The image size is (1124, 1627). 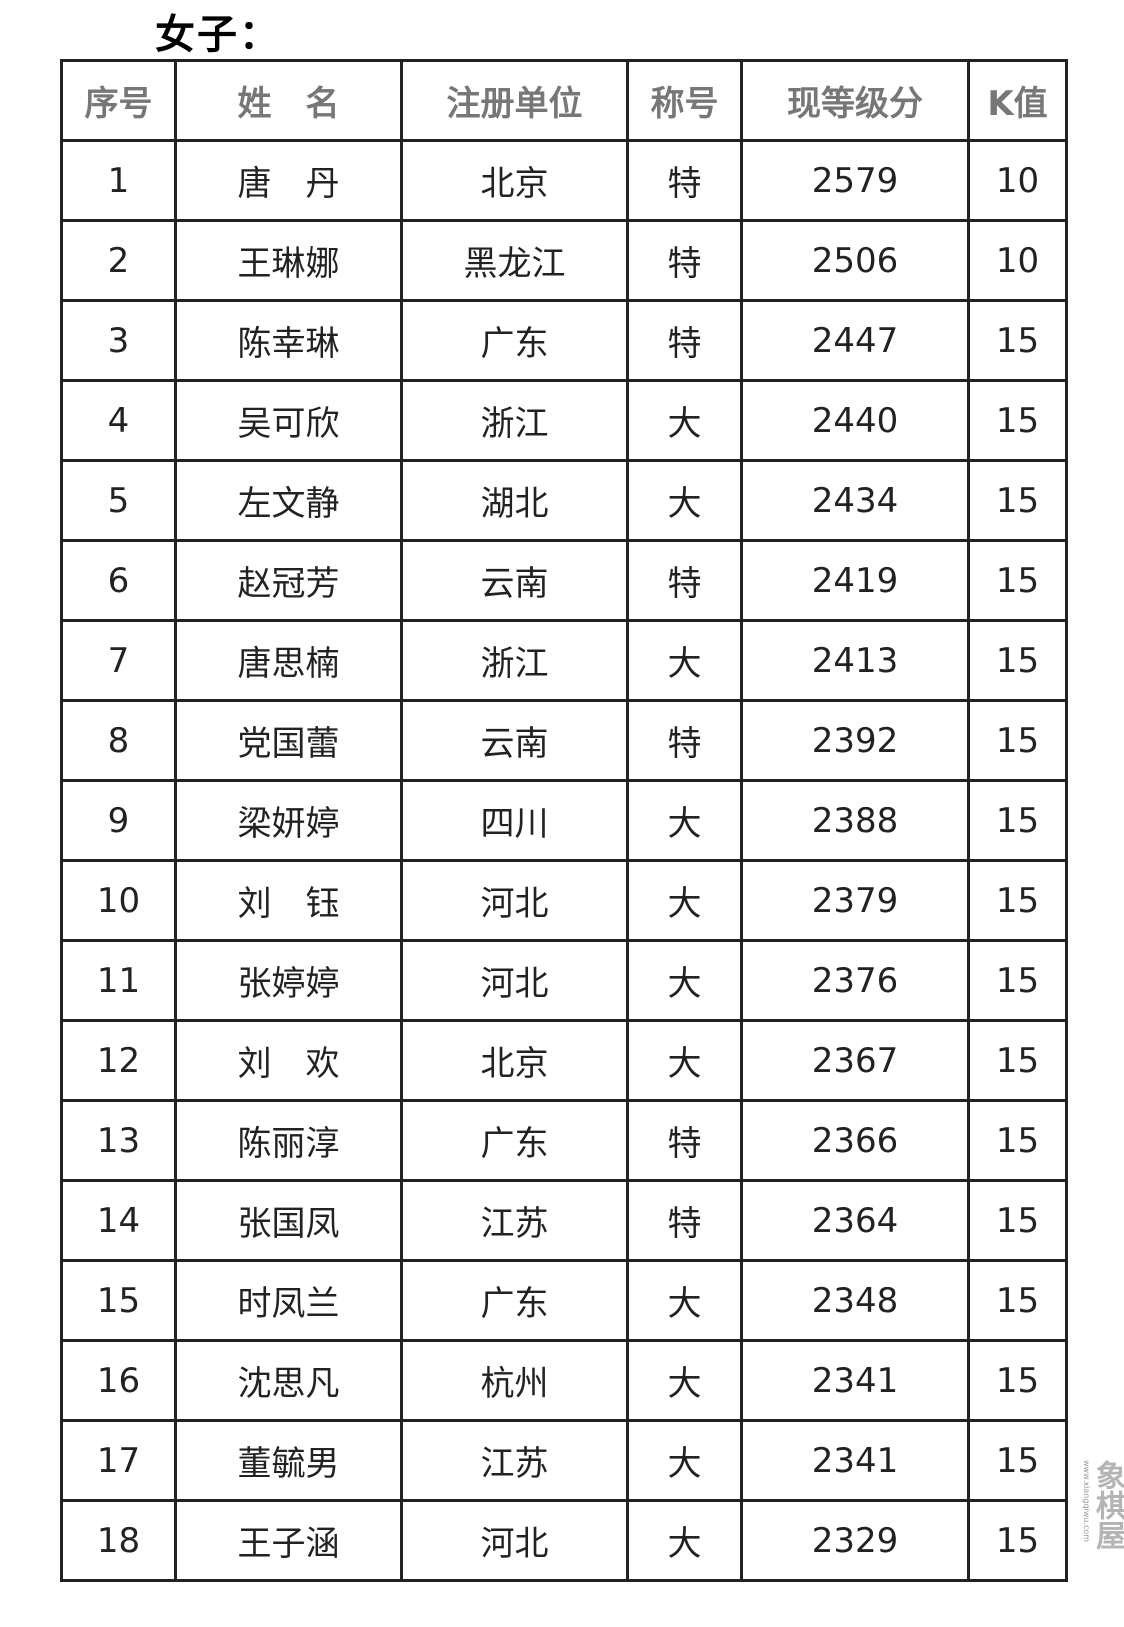 What do you see at coordinates (118, 1540) in the screenshot?
I see `cell-rank: 18` at bounding box center [118, 1540].